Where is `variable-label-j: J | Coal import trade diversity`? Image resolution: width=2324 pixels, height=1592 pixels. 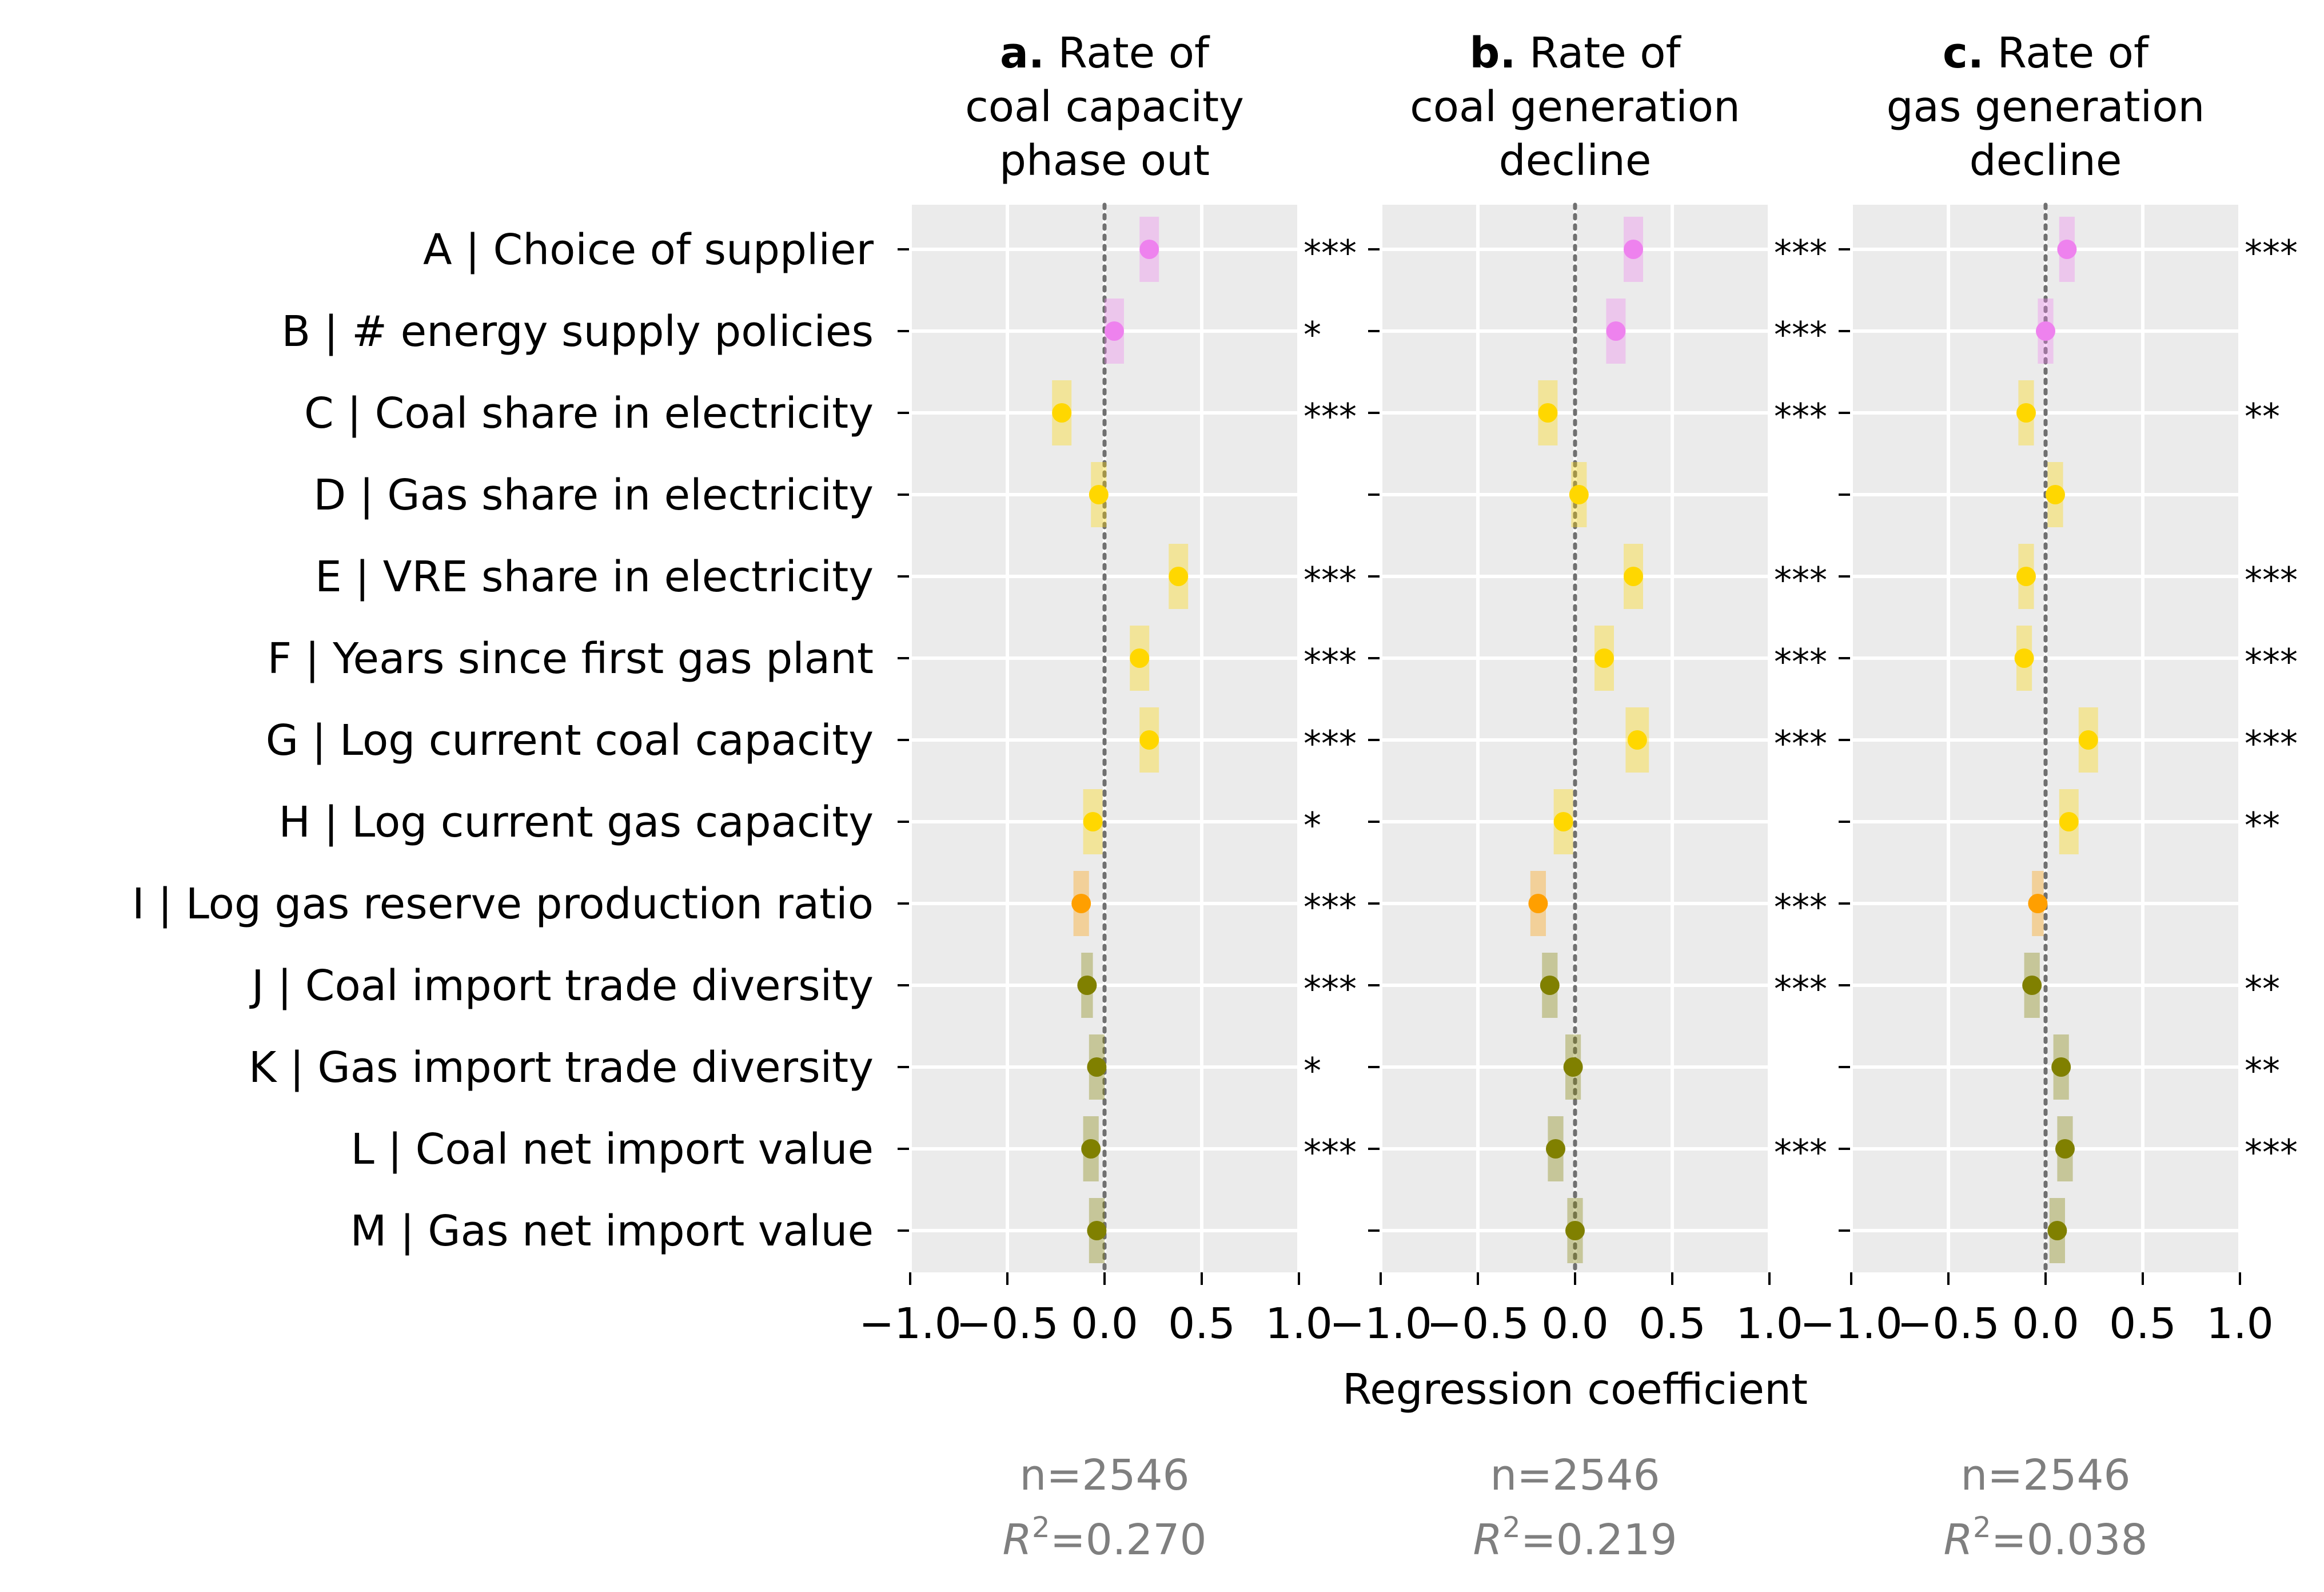 variable-label-j: J | Coal import trade diversity is located at coordinates (561, 986).